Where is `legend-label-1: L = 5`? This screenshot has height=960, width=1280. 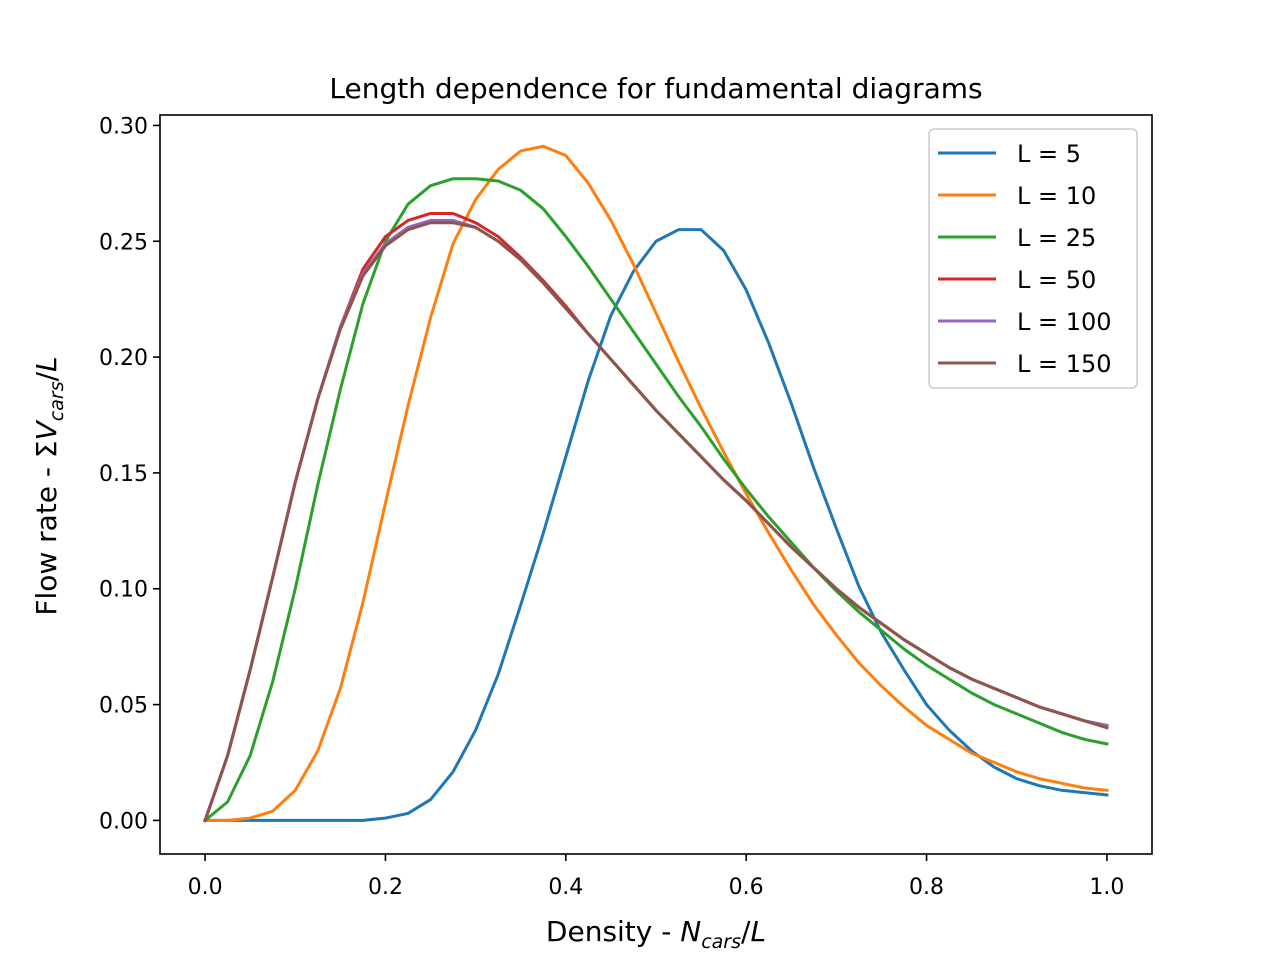 legend-label-1: L = 5 is located at coordinates (1049, 154).